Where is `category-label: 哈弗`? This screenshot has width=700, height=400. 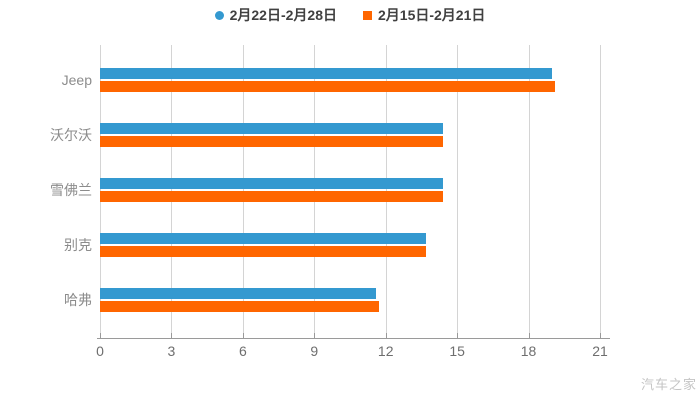
category-label: 哈弗 is located at coordinates (78, 300).